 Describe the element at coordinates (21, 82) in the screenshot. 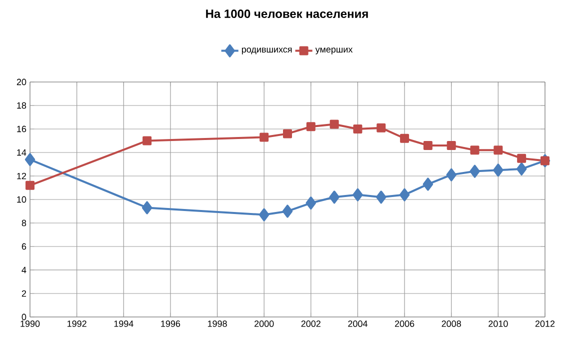

I see `y-tick-label: 20` at that location.